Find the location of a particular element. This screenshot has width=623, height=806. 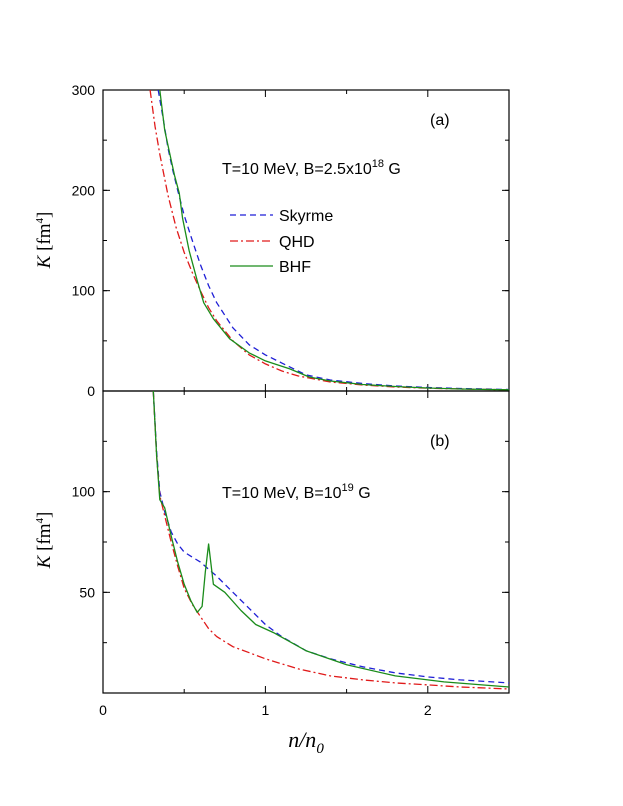

panel-a-ylabel: K [fm4] is located at coordinates (44, 241).